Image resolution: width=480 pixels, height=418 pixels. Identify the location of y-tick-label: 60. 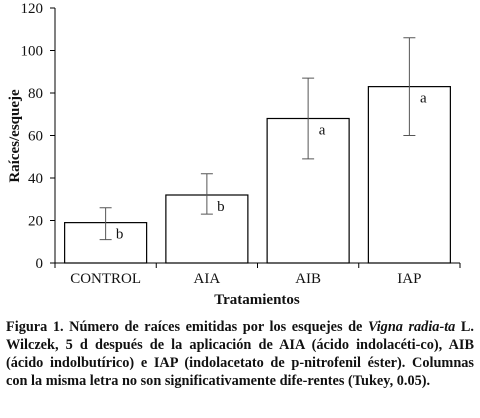
(35, 137).